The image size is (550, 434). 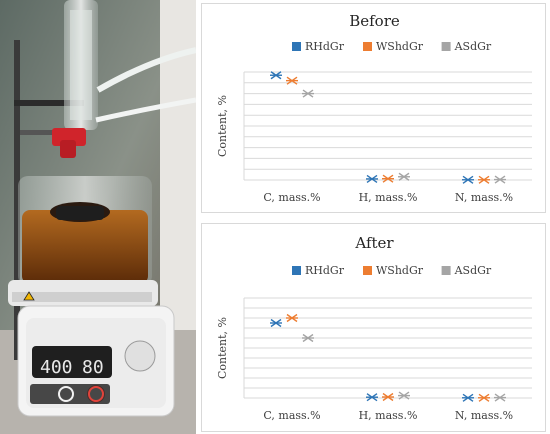 What do you see at coordinates (374, 21) in the screenshot?
I see `chart-title: Before` at bounding box center [374, 21].